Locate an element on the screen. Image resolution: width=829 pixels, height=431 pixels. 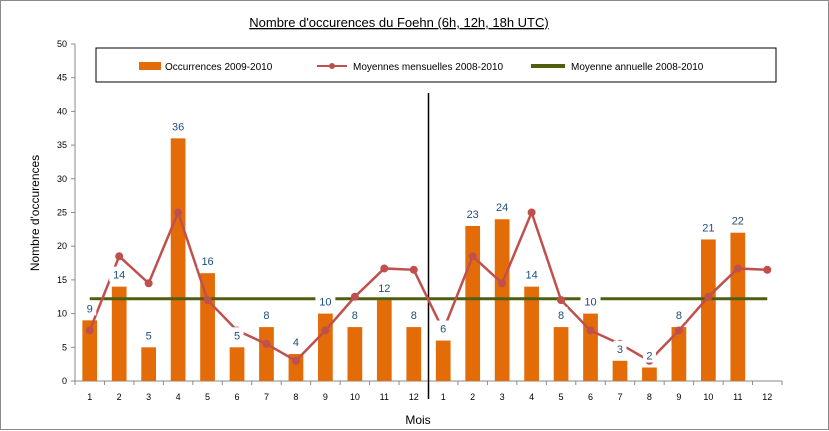
legend-swatch-monthly-marker is located at coordinates (332, 66).